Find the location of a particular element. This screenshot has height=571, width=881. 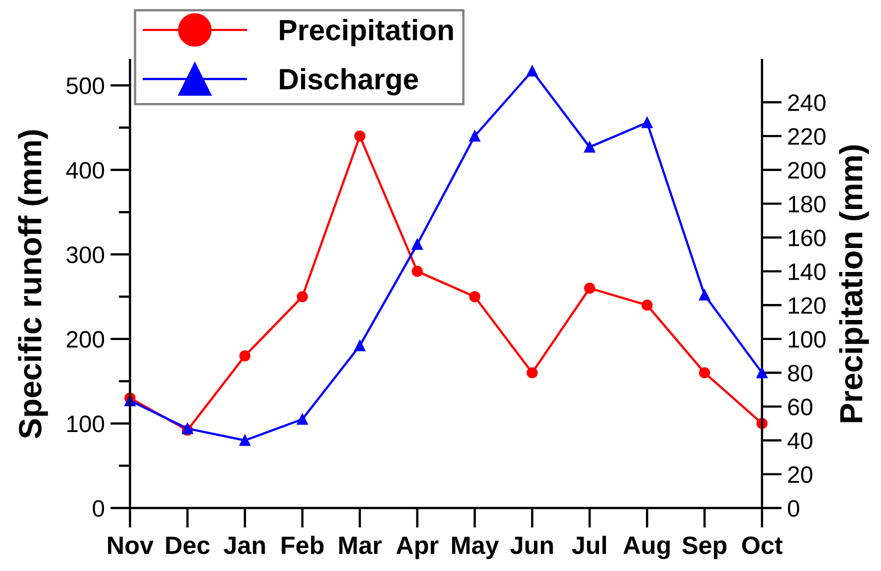

y2-axis-title: Precipitation (mm) is located at coordinates (854, 283).